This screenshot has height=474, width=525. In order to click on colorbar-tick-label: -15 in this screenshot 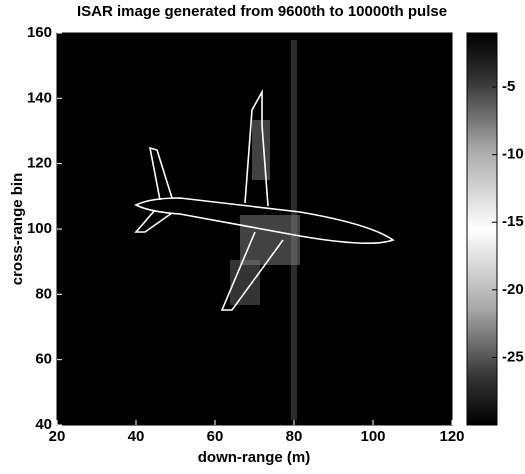, I will do `click(513, 221)`.